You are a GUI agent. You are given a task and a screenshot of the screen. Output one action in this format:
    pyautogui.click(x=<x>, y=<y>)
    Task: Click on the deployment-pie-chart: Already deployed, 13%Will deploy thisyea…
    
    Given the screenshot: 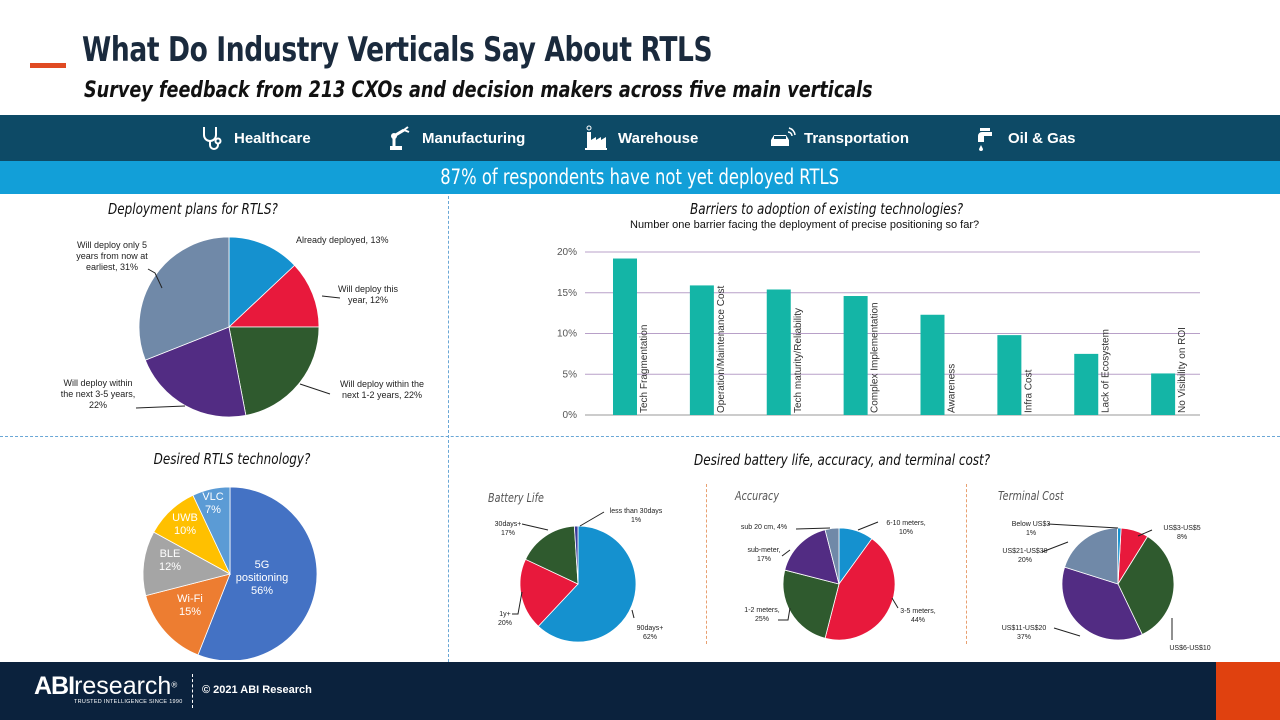 What is the action you would take?
    pyautogui.click(x=242, y=326)
    